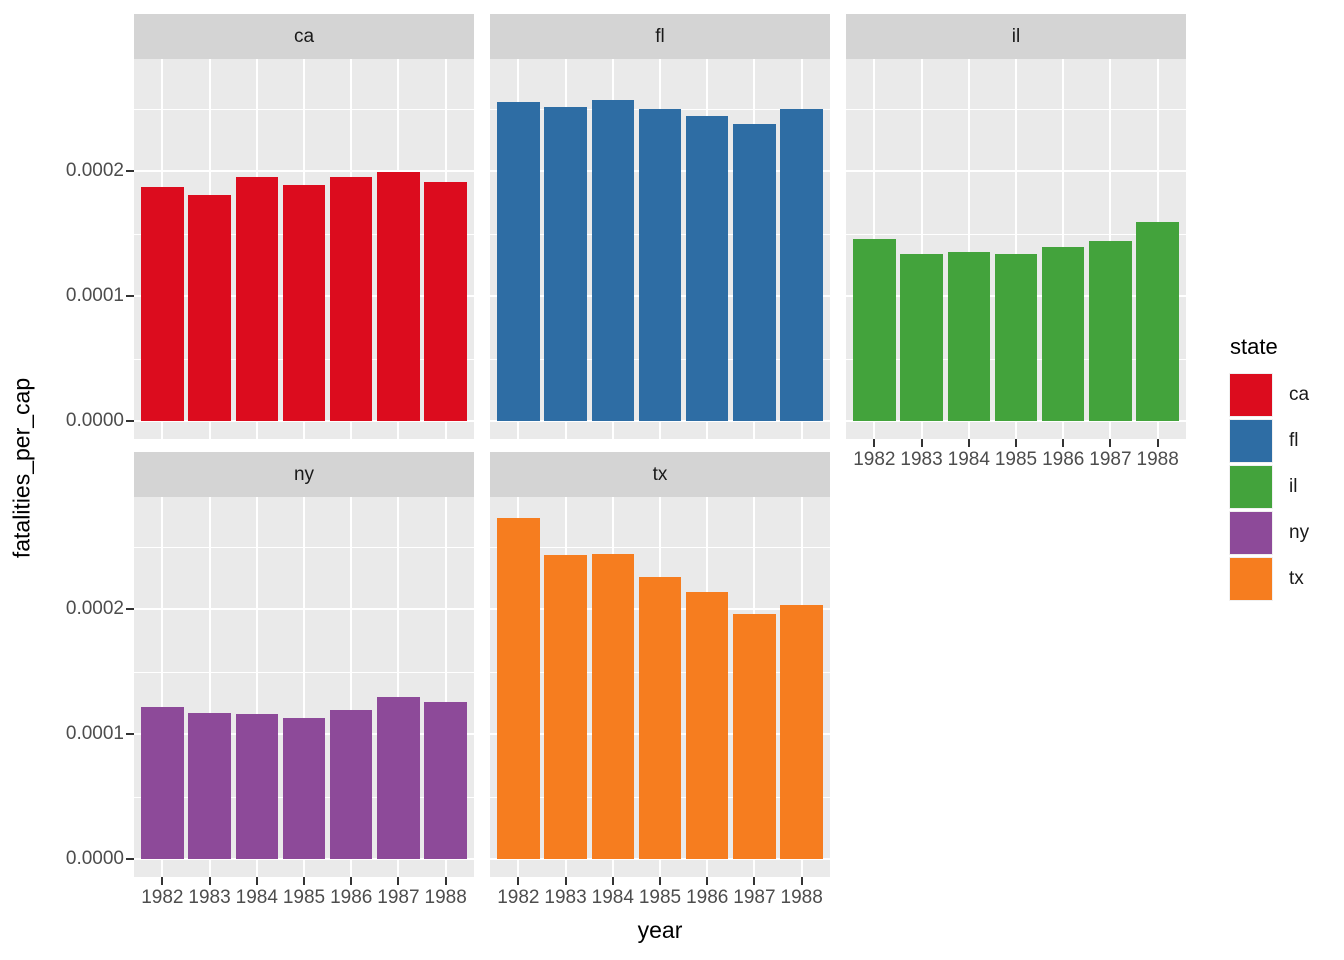  I want to click on legend-entry-label: ny, so click(1299, 532).